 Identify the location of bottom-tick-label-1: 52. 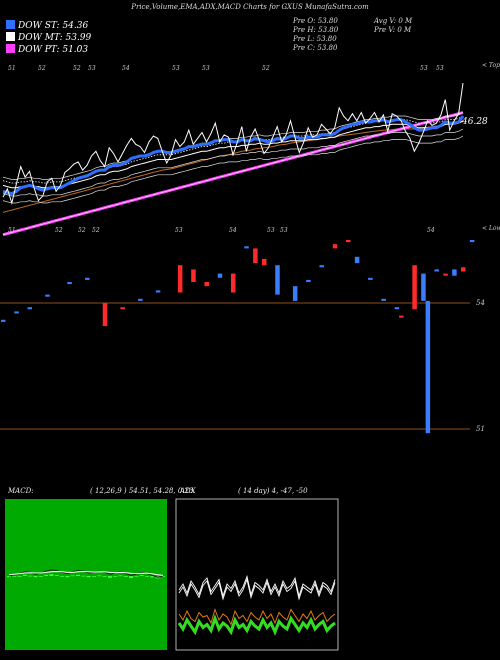
(59, 230).